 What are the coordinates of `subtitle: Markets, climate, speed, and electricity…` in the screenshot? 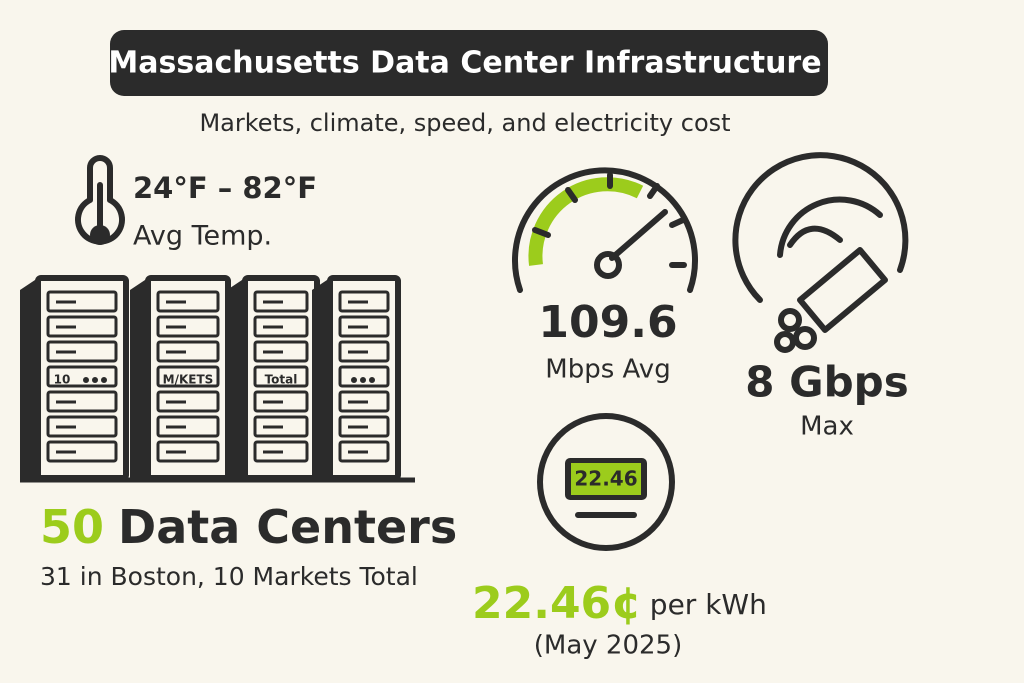 It's located at (464, 123).